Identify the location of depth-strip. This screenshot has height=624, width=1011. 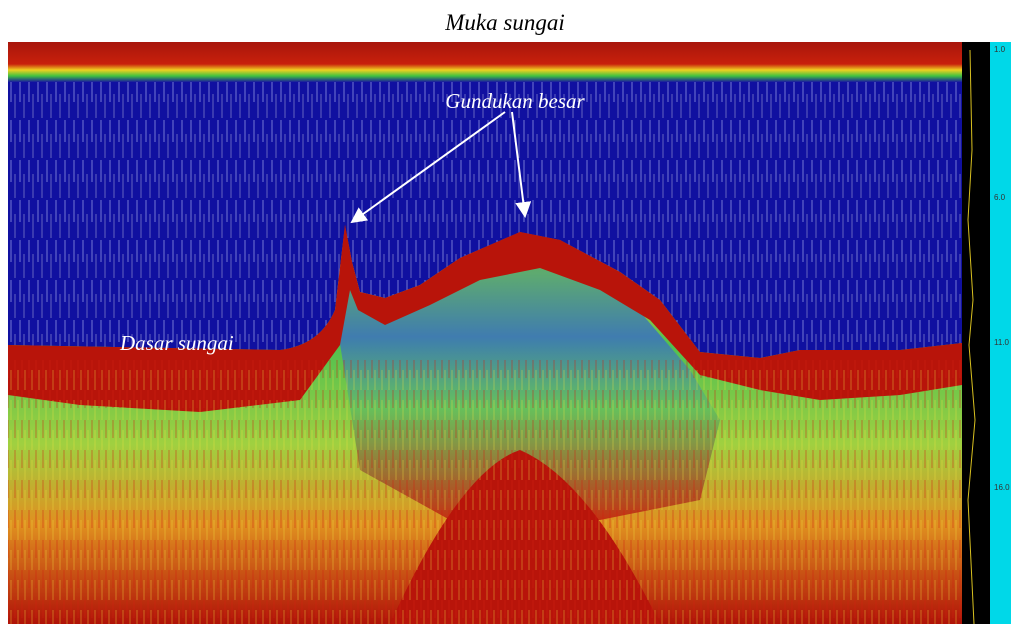
(1000, 333).